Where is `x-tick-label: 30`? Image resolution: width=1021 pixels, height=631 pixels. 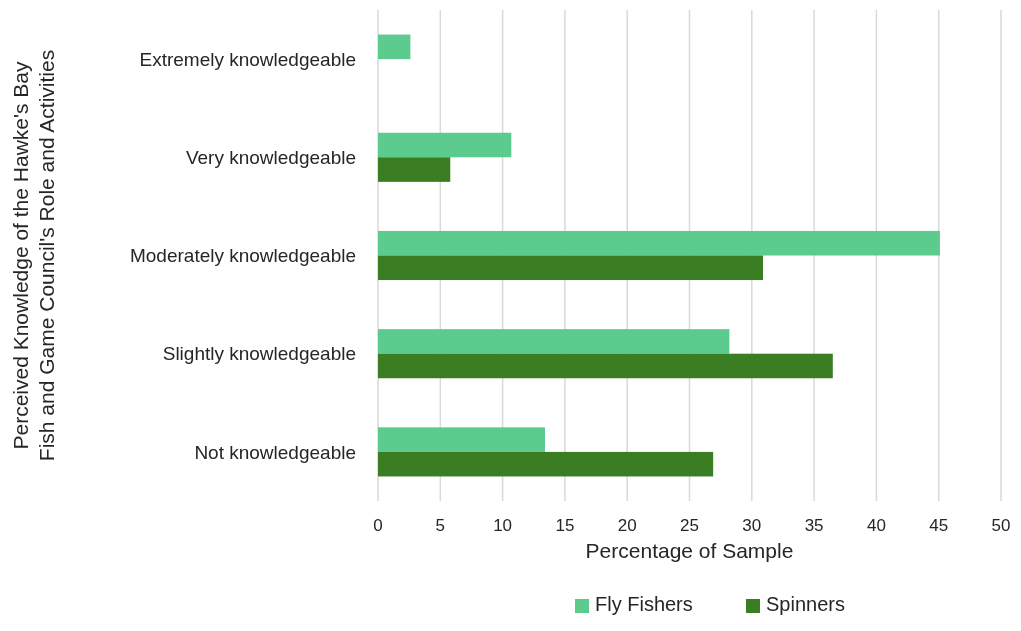 x-tick-label: 30 is located at coordinates (752, 525).